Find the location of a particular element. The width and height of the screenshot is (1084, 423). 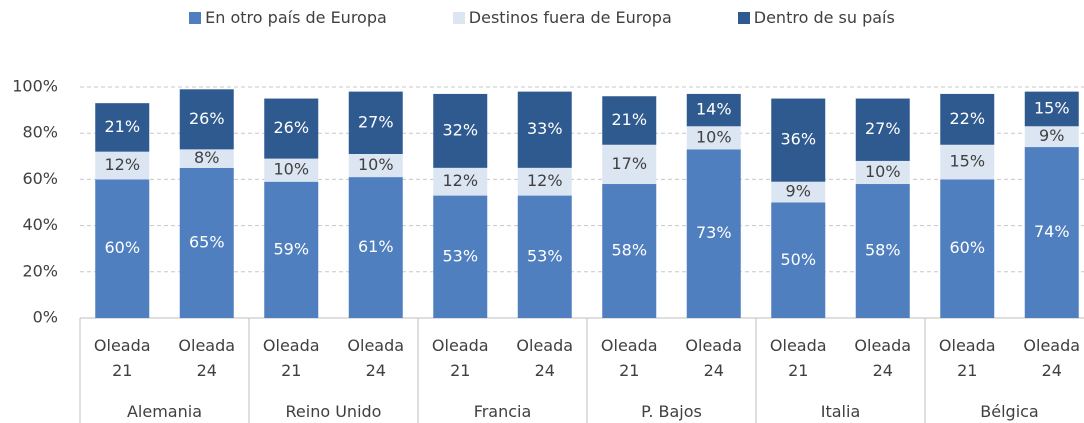

group-label: Bélgica is located at coordinates (1009, 411).